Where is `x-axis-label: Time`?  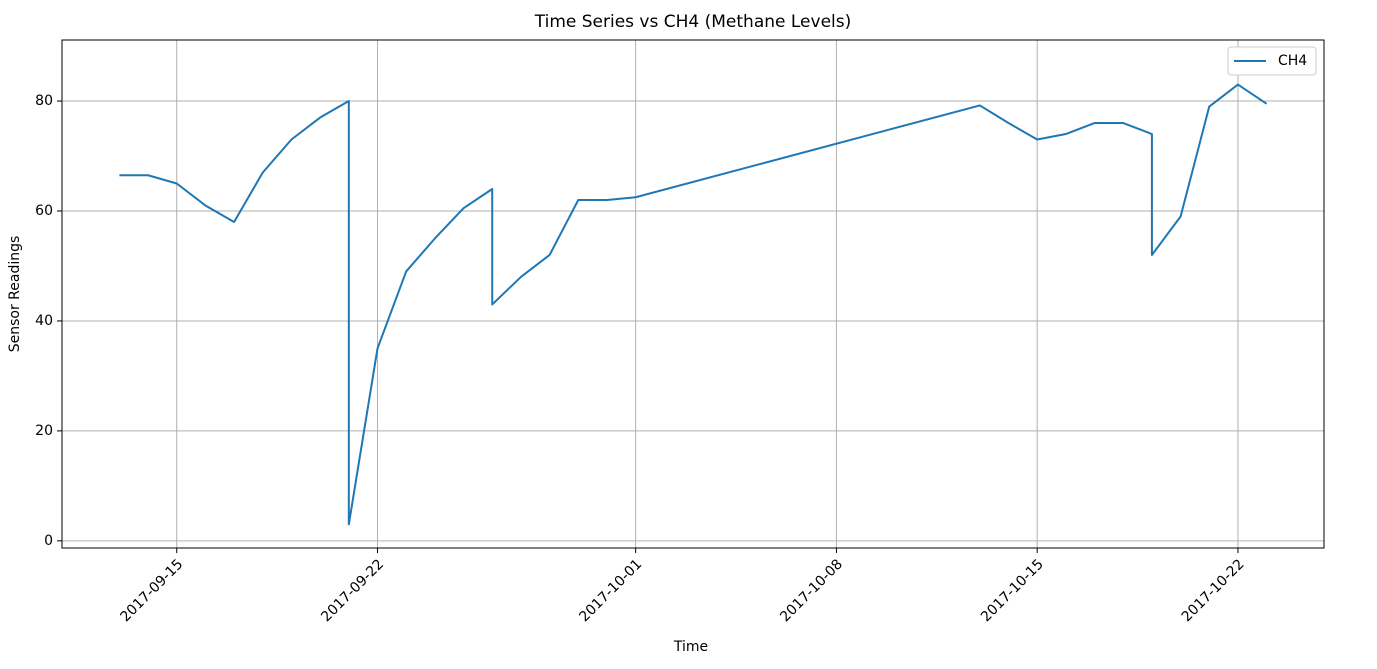
x-axis-label: Time is located at coordinates (690, 647).